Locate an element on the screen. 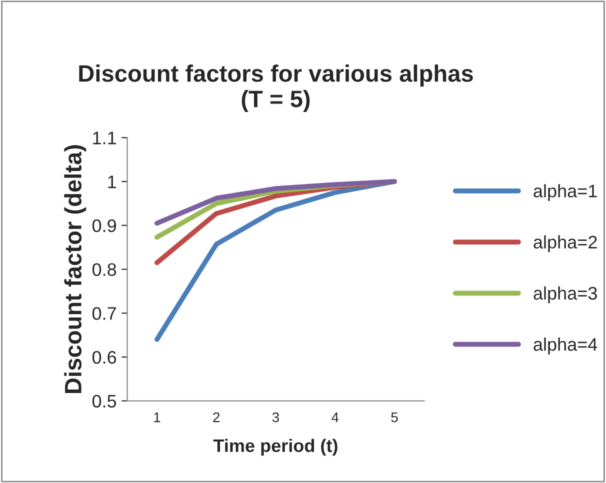 The height and width of the screenshot is (483, 606). legend-label: alpha=1 is located at coordinates (565, 192).